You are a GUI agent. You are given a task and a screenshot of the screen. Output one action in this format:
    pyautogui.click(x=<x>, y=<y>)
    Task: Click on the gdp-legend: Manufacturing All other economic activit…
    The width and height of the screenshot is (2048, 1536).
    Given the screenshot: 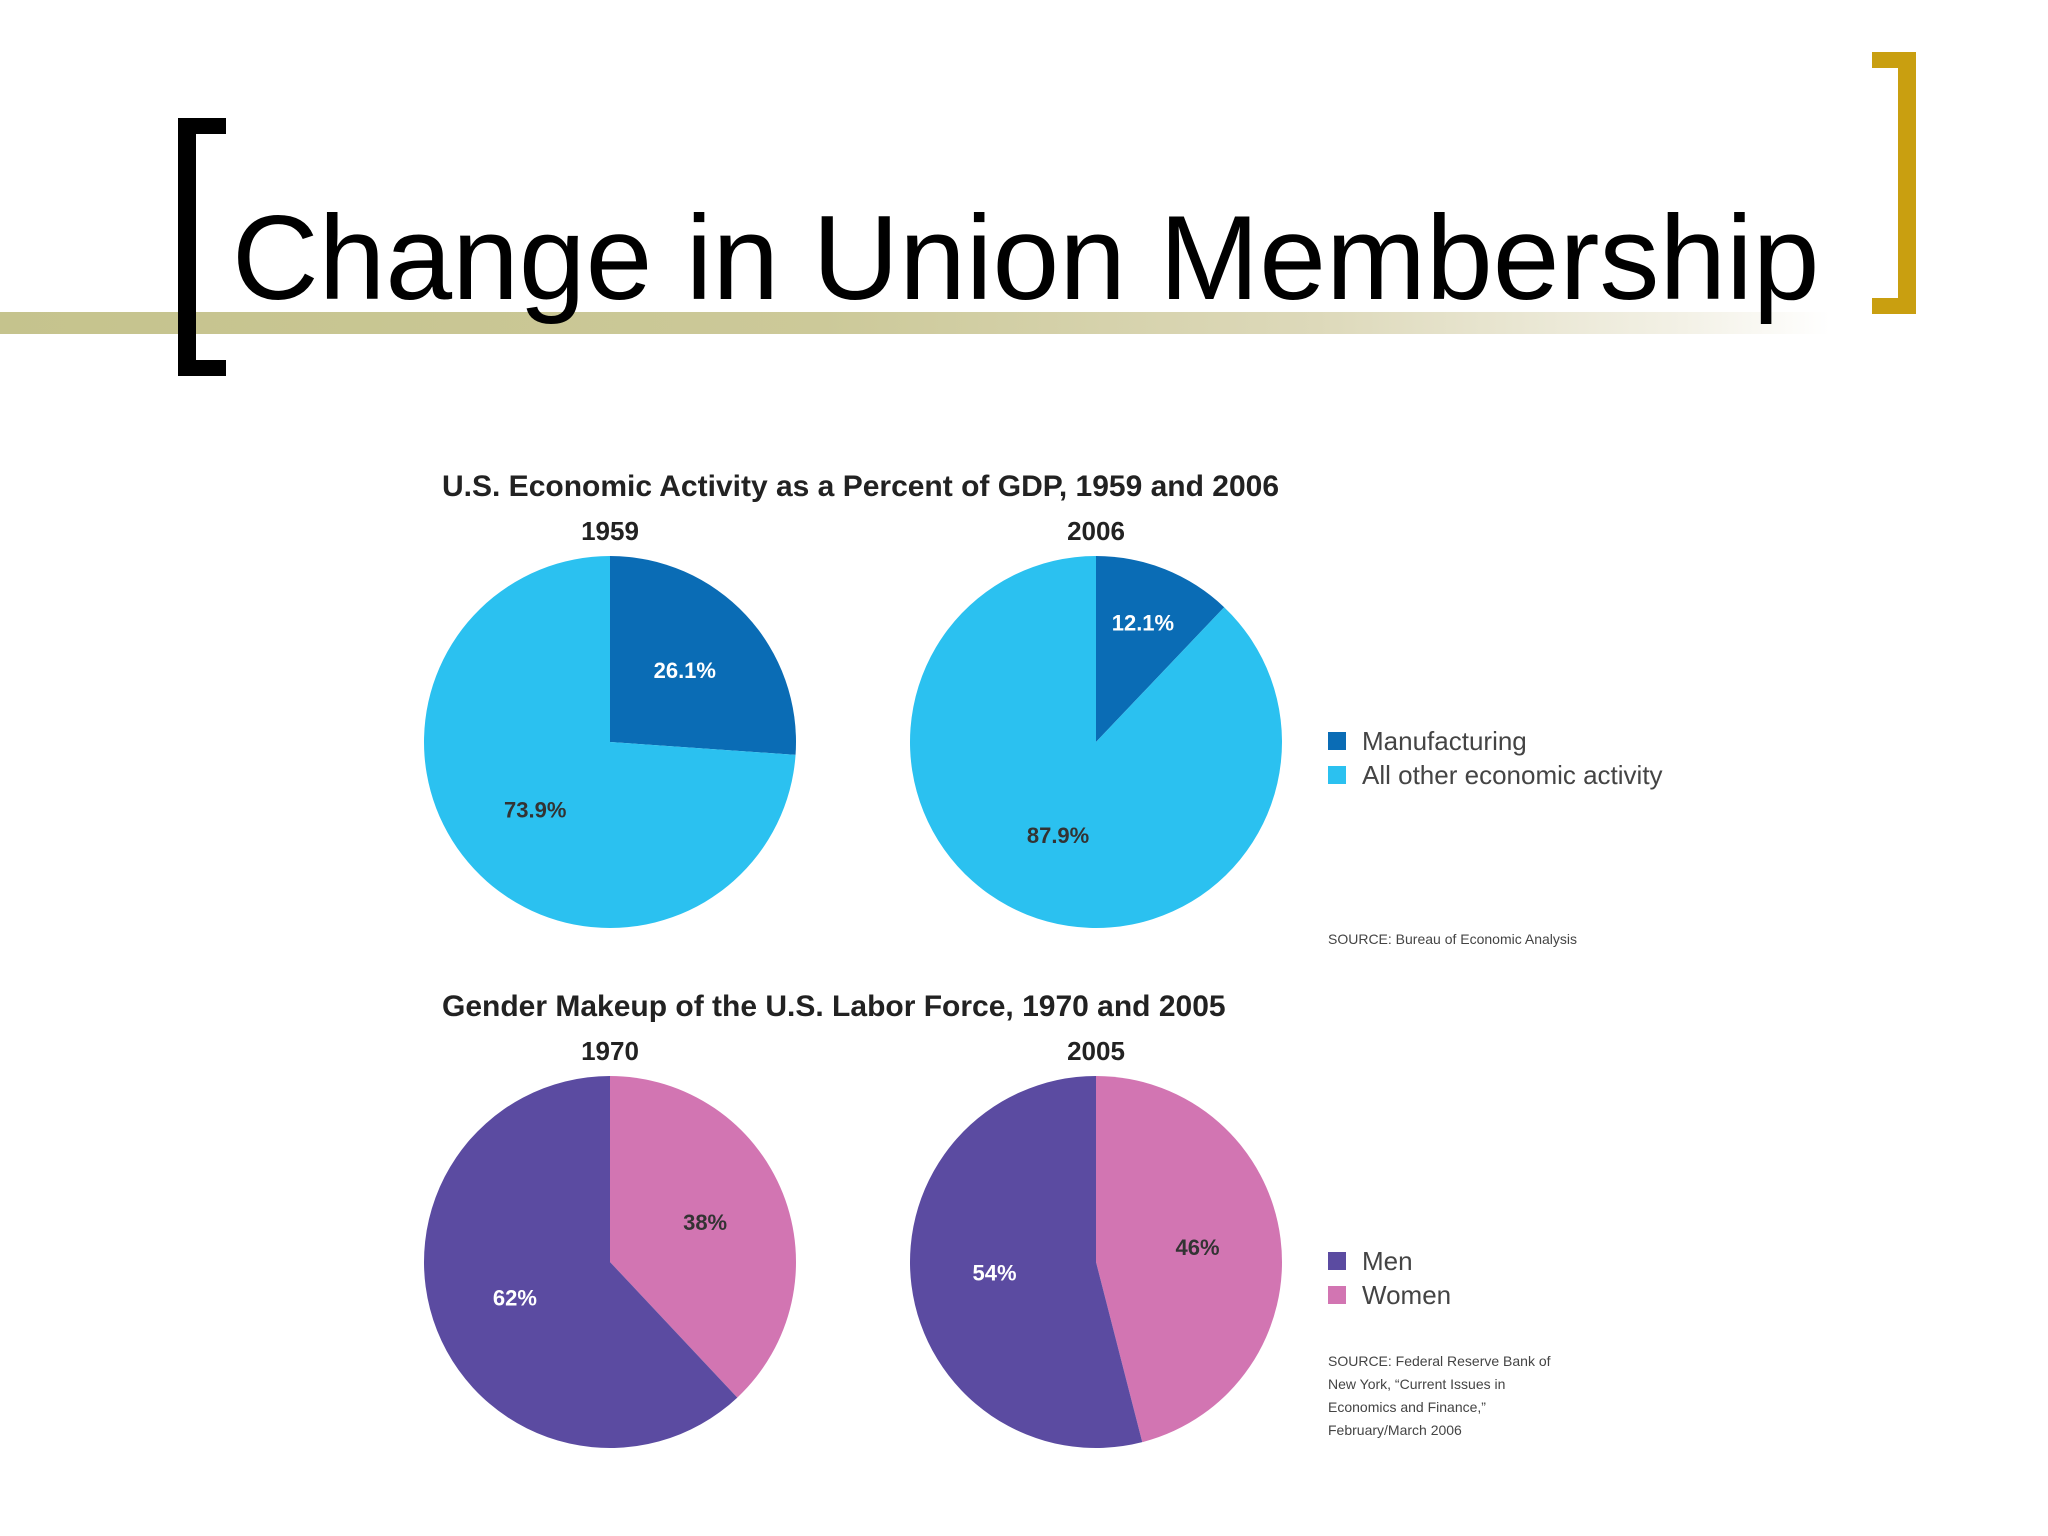 What is the action you would take?
    pyautogui.click(x=1495, y=758)
    